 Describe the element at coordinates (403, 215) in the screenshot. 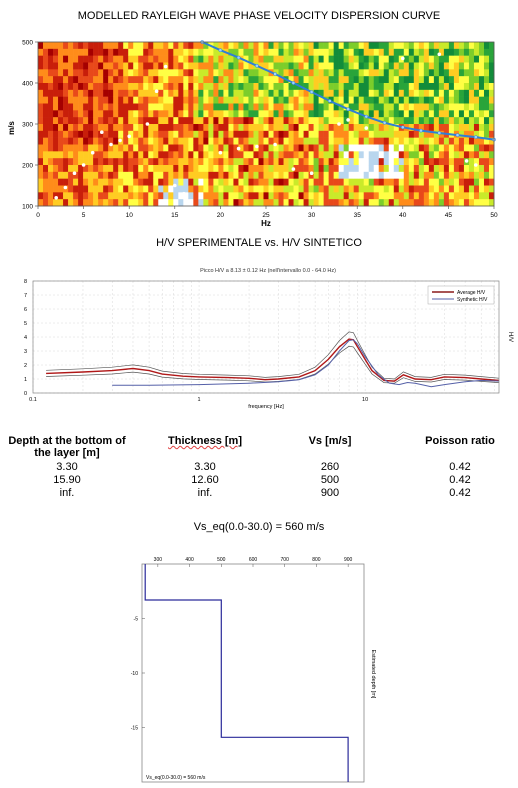

I see `dispersion-x-tick: 40` at that location.